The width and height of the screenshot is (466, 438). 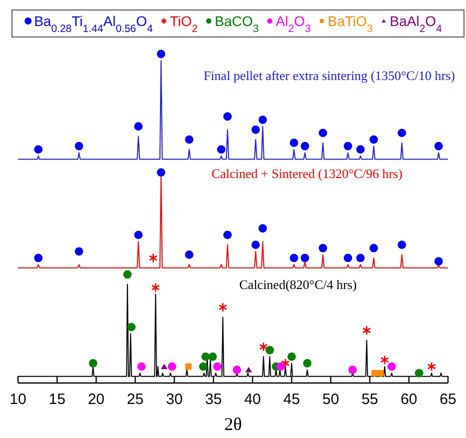 I want to click on x-tick-label: 35, so click(x=213, y=399).